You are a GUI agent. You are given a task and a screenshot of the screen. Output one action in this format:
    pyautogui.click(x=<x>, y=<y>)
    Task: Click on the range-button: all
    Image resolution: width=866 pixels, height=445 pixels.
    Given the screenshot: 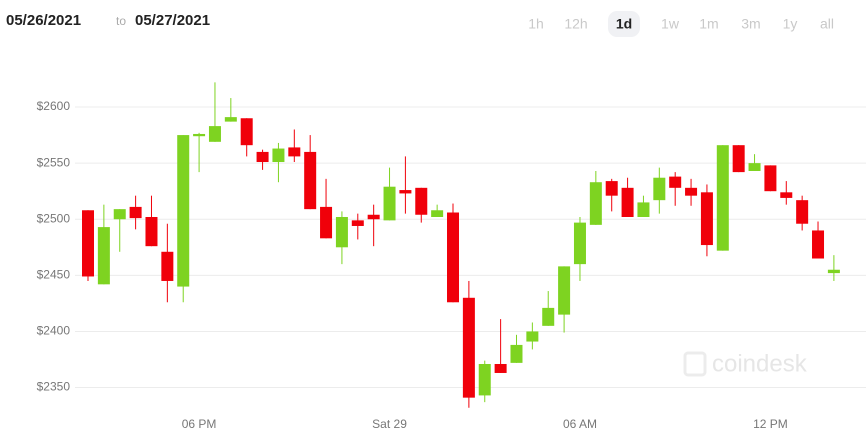 What is the action you would take?
    pyautogui.click(x=827, y=24)
    